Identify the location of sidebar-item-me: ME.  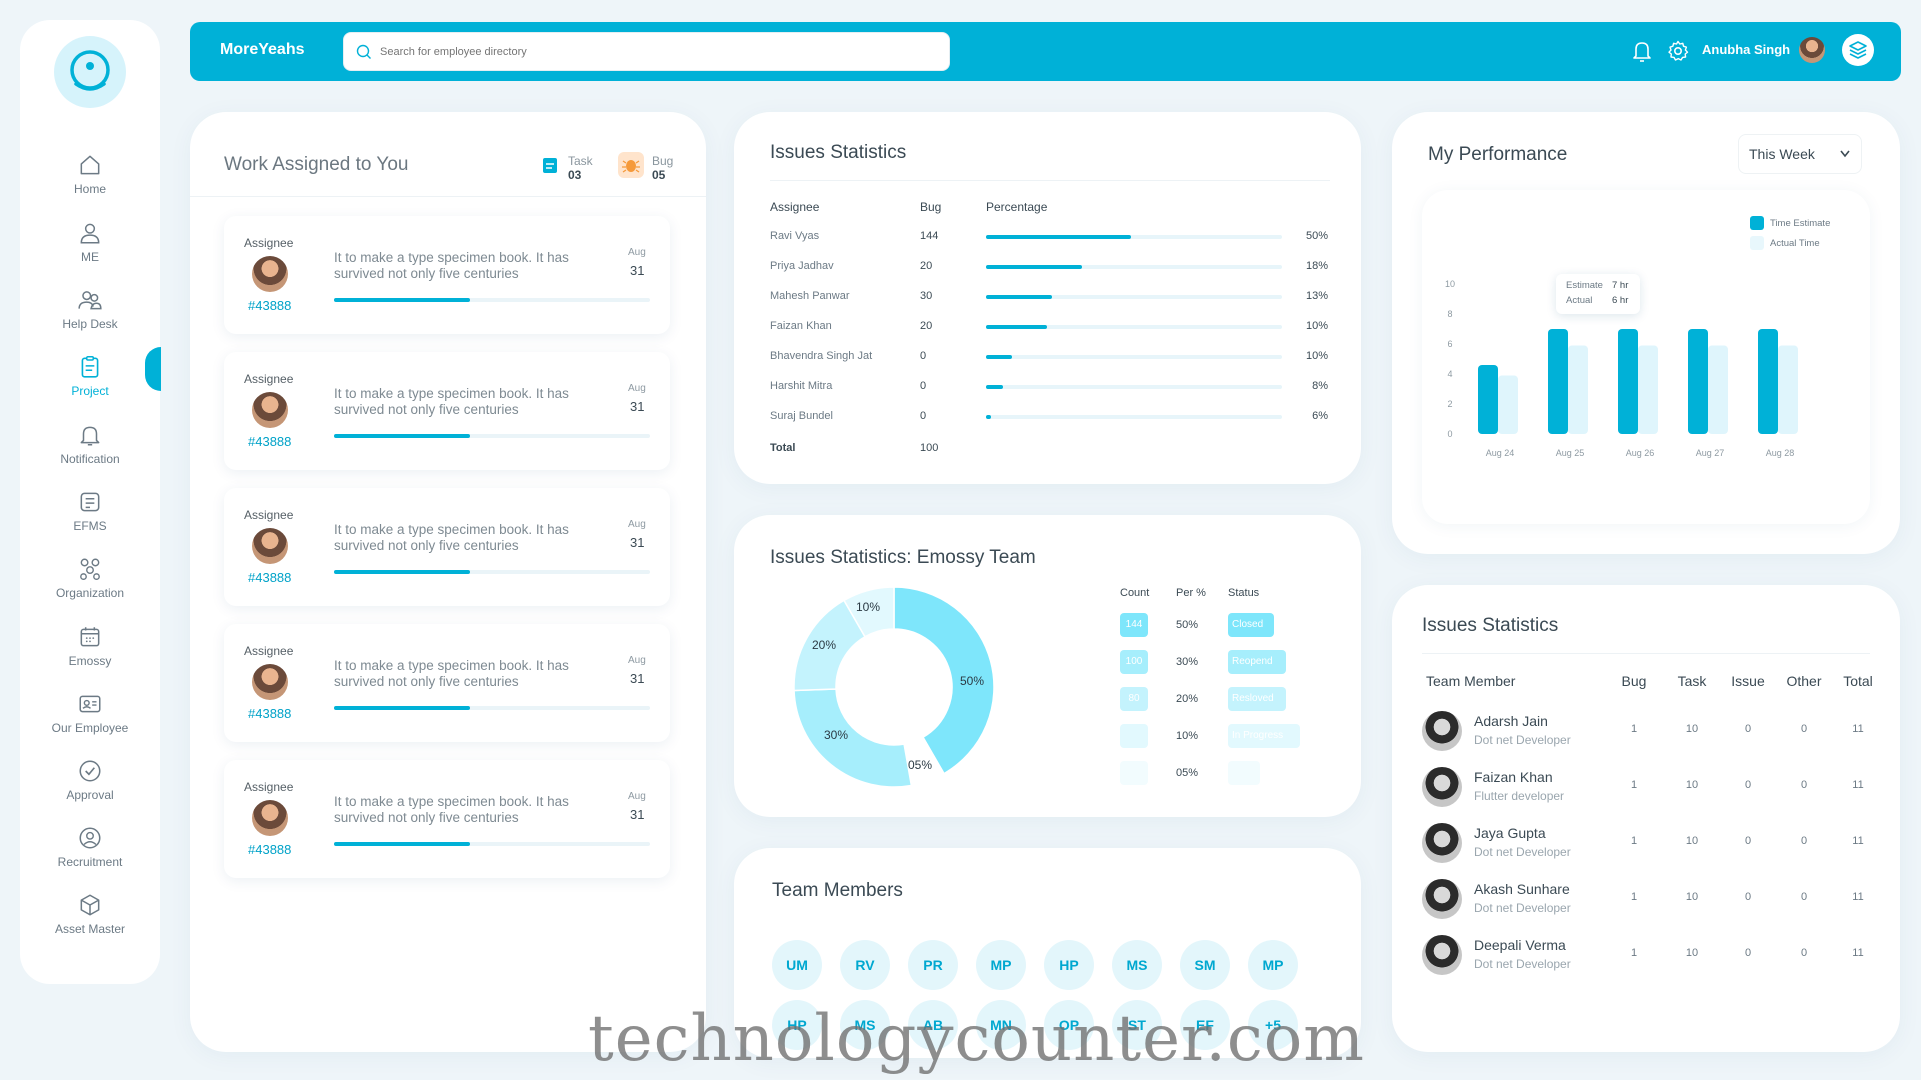
(90, 242).